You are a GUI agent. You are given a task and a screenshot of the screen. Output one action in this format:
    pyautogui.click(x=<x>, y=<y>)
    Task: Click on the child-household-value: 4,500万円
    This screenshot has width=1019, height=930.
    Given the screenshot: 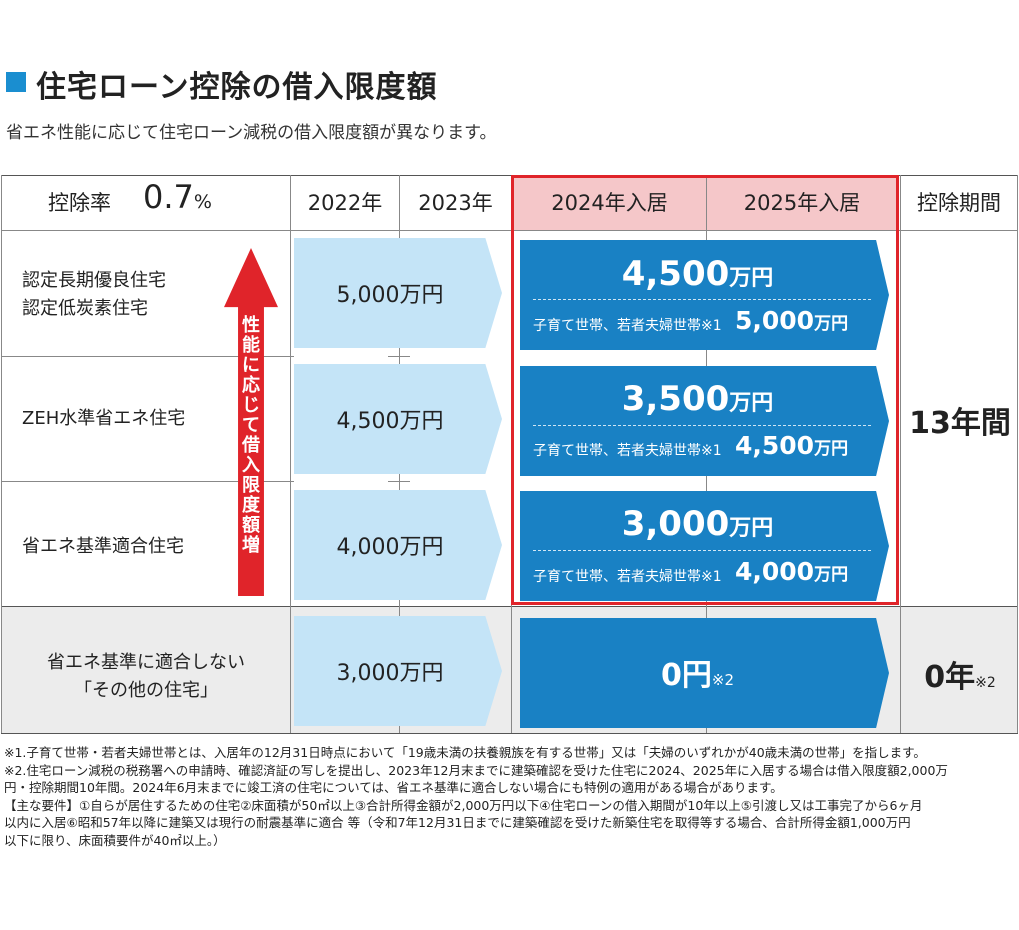 What is the action you would take?
    pyautogui.click(x=792, y=445)
    